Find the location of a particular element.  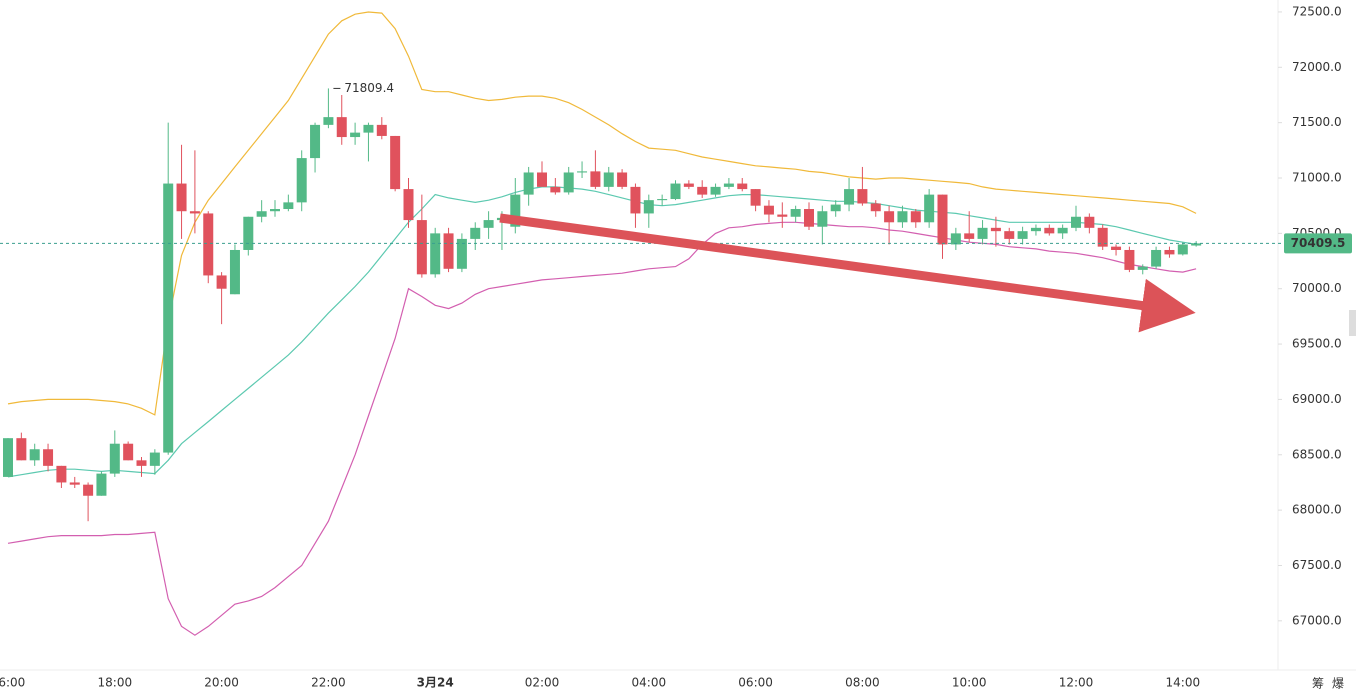

trend-arrow is located at coordinates (847, 273).